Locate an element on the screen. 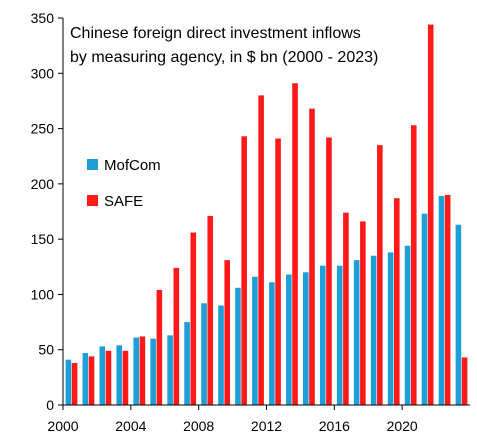 This screenshot has width=477, height=442. x-tick-label: 2012 is located at coordinates (266, 426).